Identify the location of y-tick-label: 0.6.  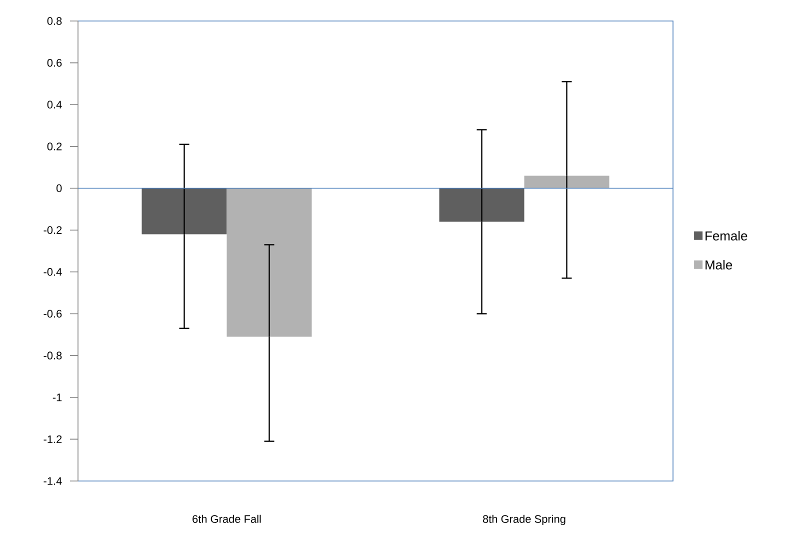
(54, 62).